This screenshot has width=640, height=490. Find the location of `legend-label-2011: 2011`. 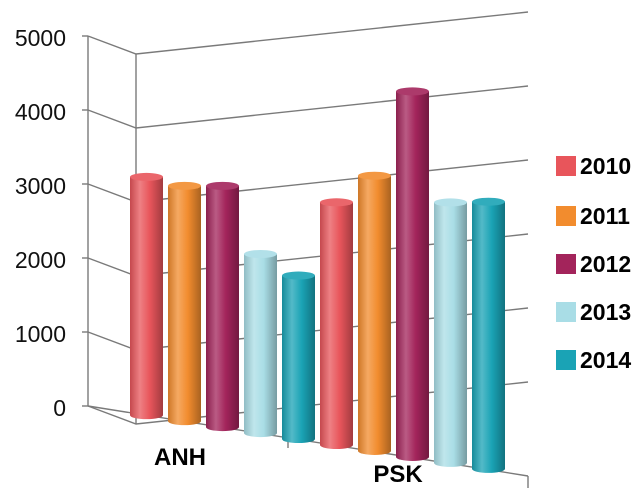

legend-label-2011: 2011 is located at coordinates (605, 216).